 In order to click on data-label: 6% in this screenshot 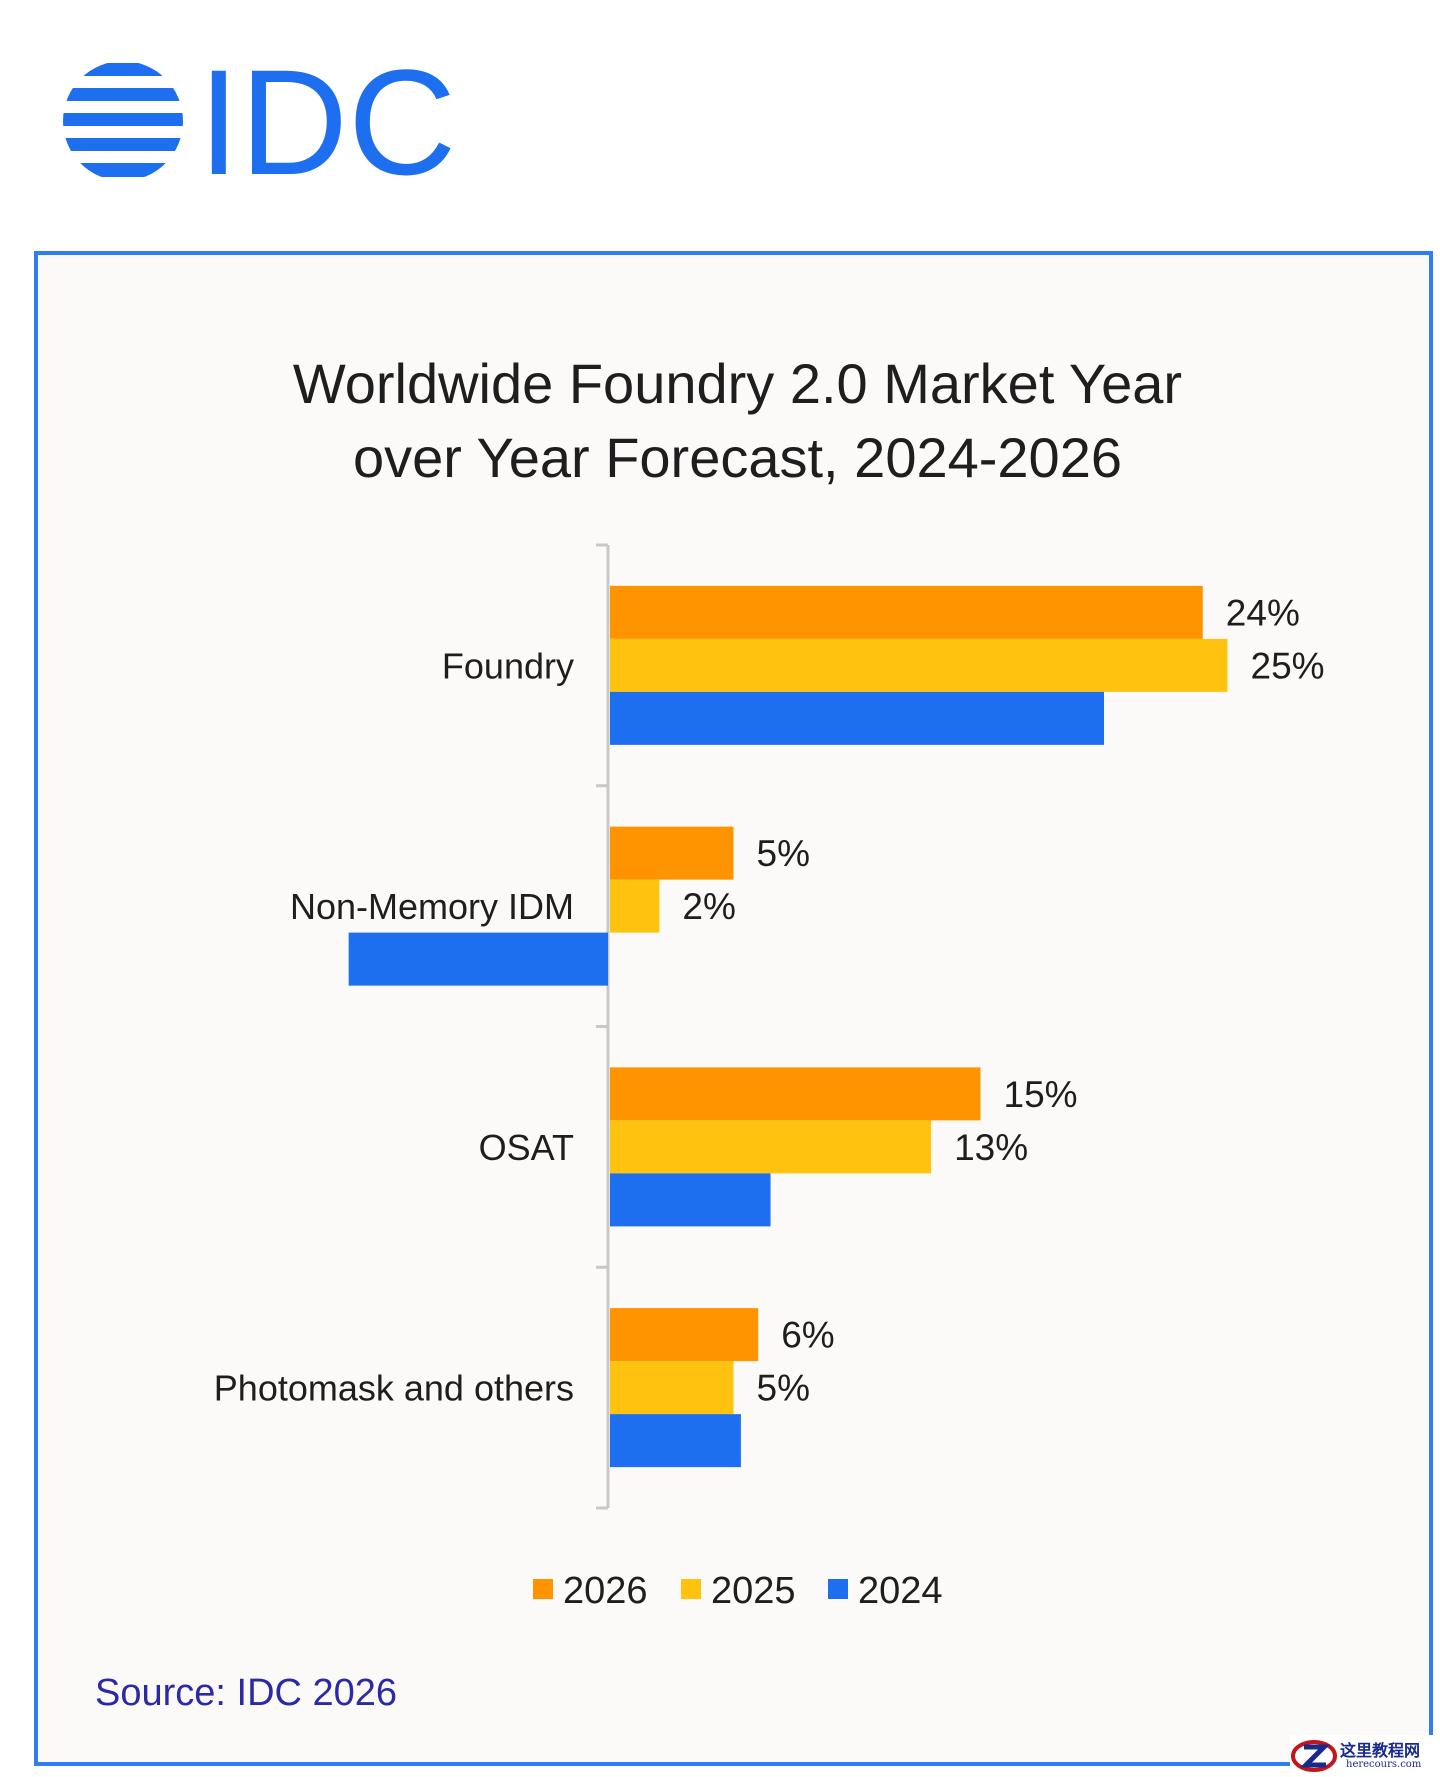, I will do `click(807, 1335)`.